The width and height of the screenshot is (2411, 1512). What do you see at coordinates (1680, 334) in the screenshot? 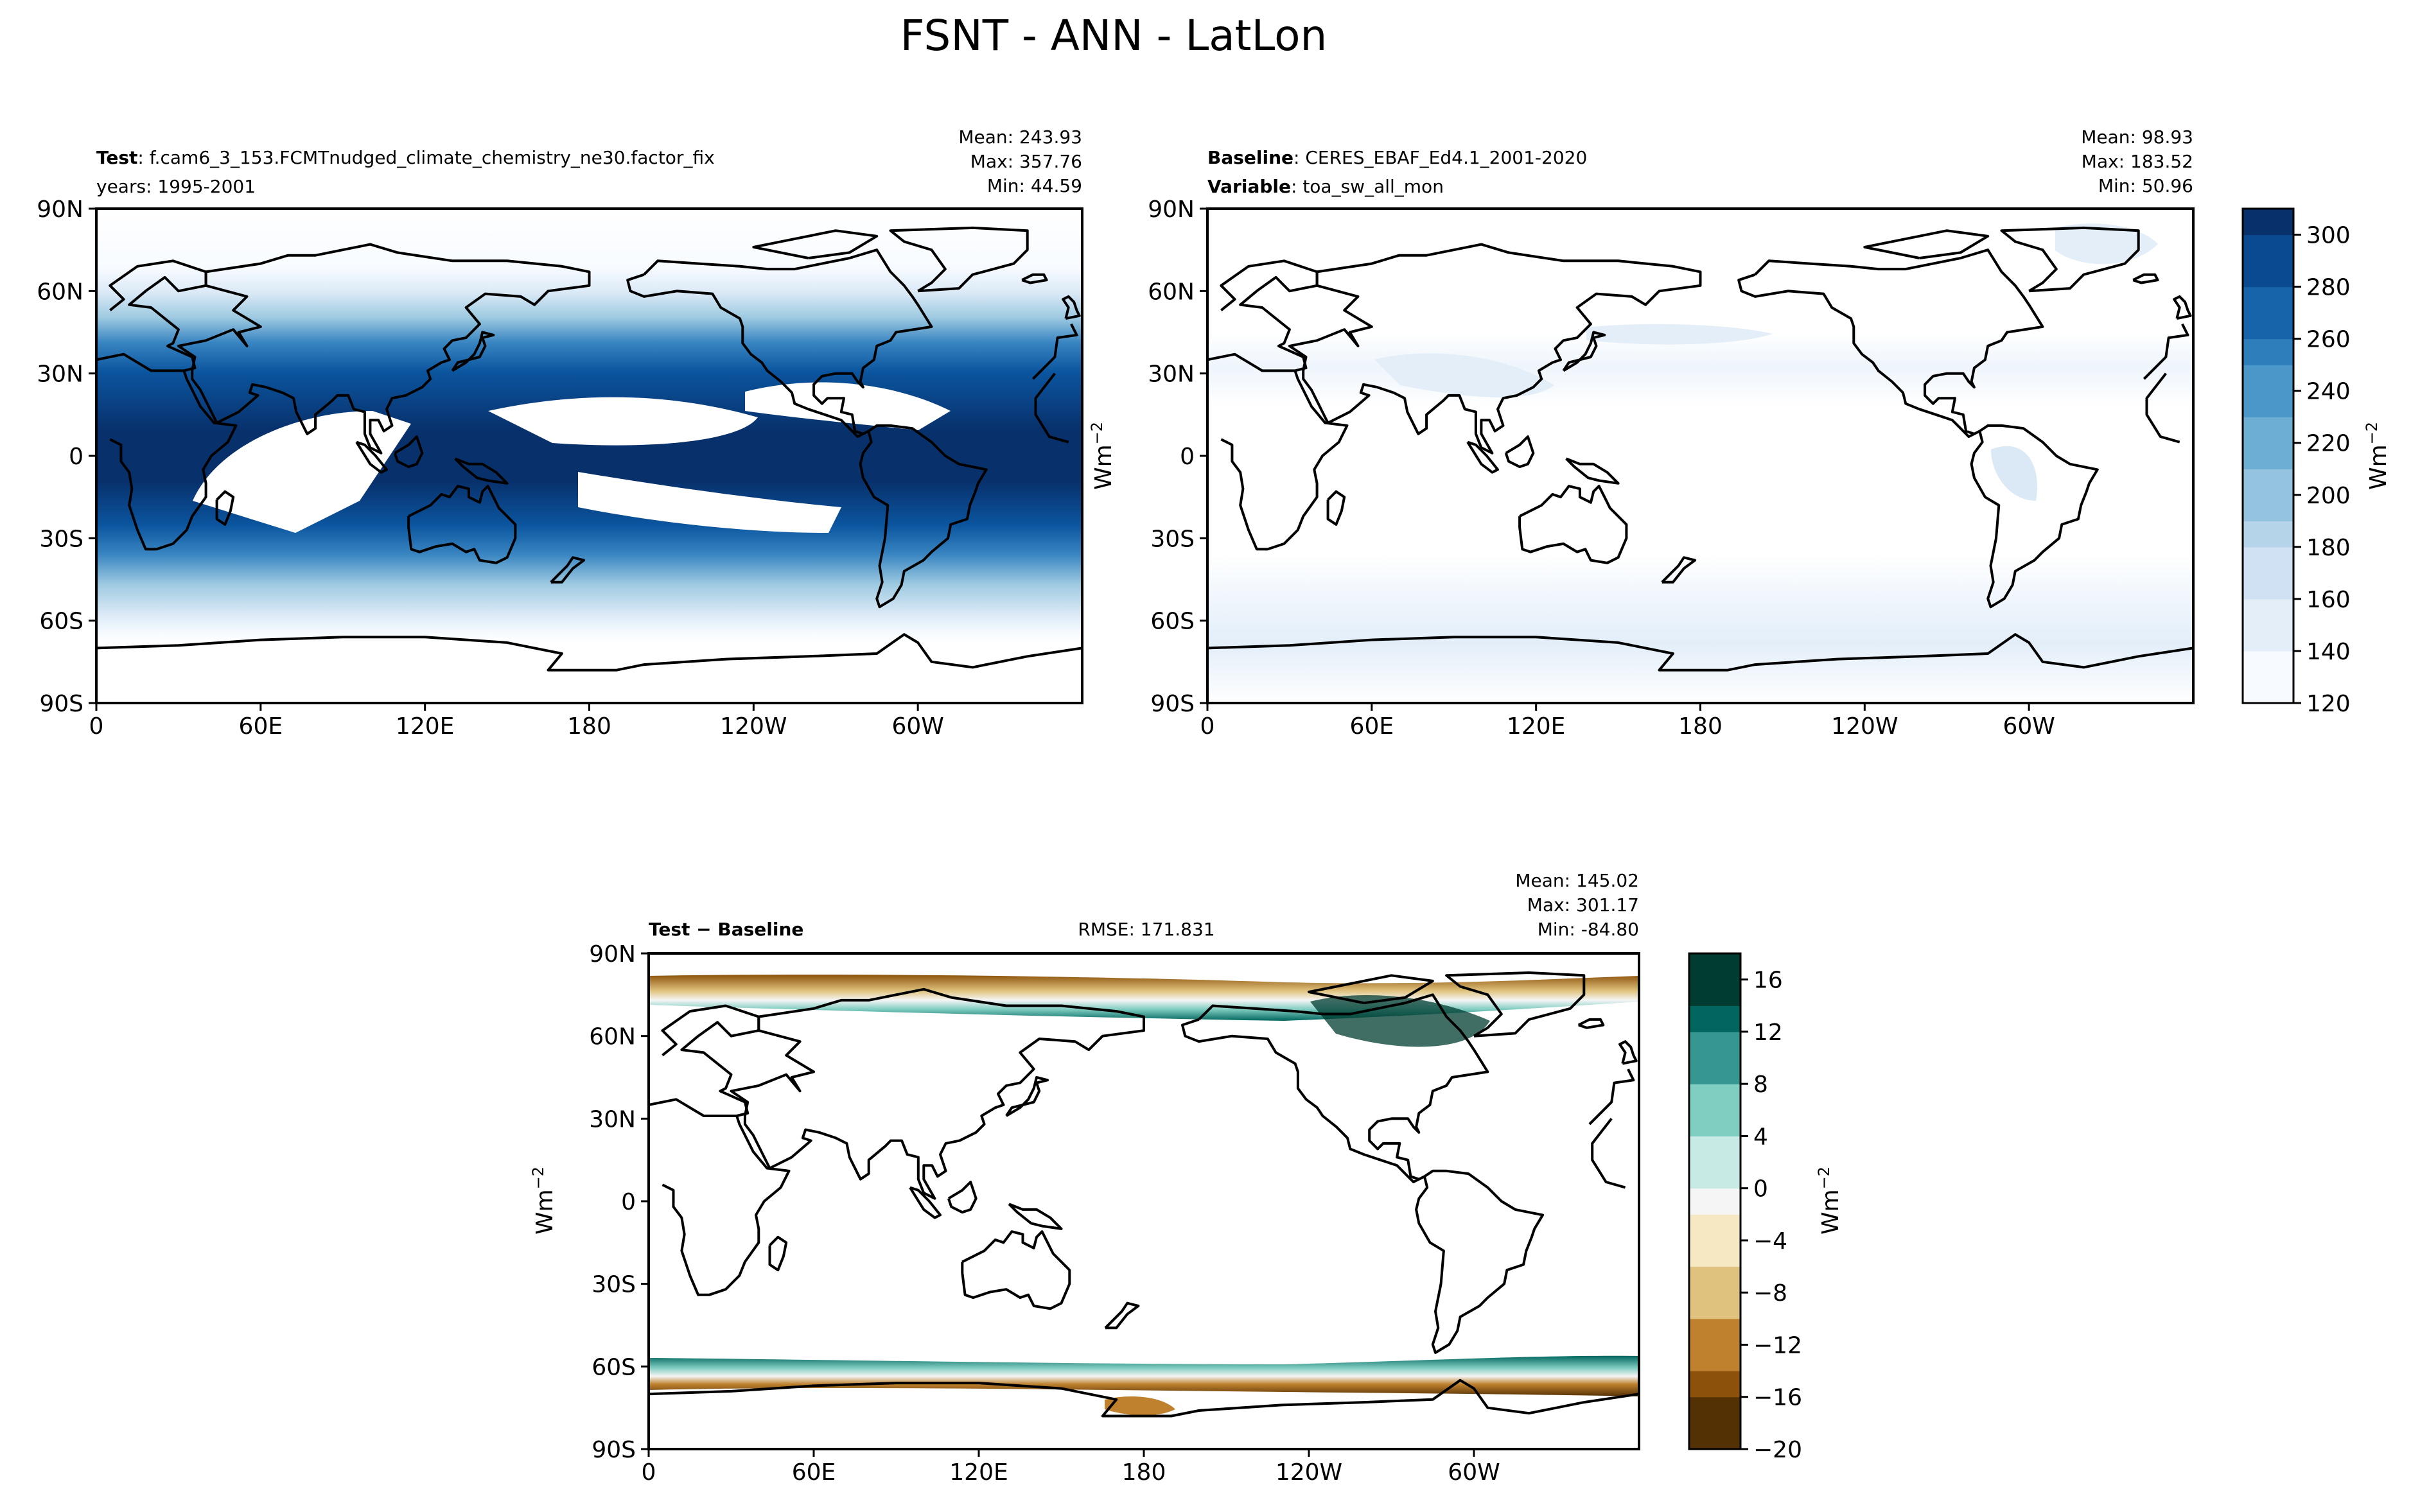
I see `baseline-npacific-high` at bounding box center [1680, 334].